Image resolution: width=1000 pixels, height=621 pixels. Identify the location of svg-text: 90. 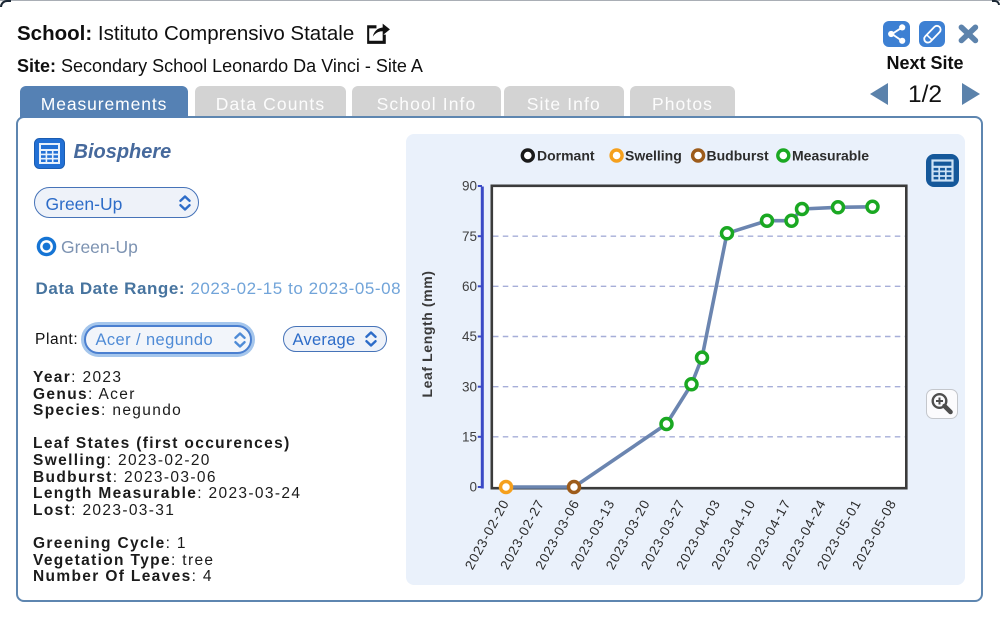
(469, 186).